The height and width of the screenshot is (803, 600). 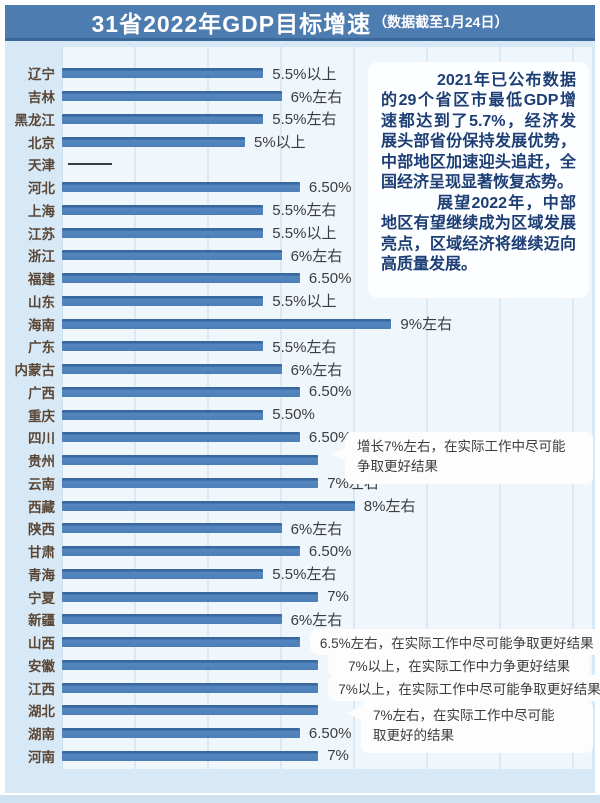 I want to click on province-label: 河南, so click(x=41, y=757).